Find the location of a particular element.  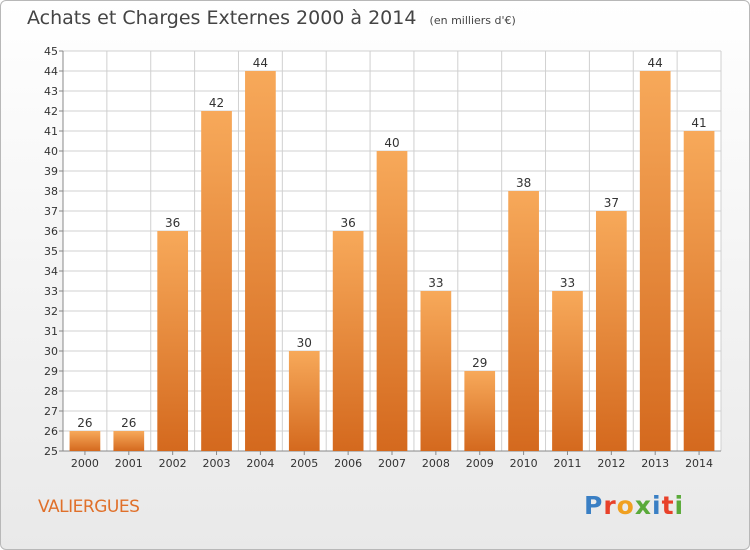

y-tick-label: 36 is located at coordinates (51, 231).